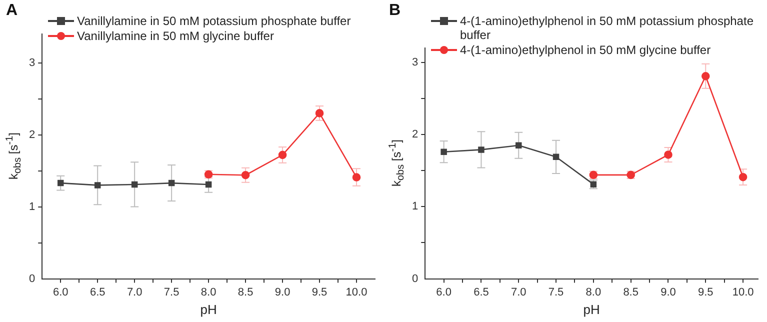  What do you see at coordinates (214, 21) in the screenshot?
I see `legend-label: Vanillylamine in 50 mM potassium phosphate buffer` at bounding box center [214, 21].